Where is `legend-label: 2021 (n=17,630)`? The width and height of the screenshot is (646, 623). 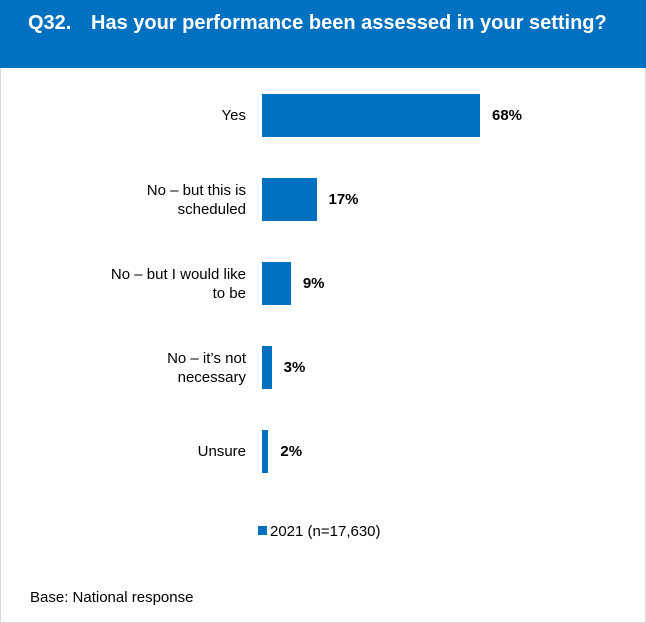 legend-label: 2021 (n=17,630) is located at coordinates (325, 531).